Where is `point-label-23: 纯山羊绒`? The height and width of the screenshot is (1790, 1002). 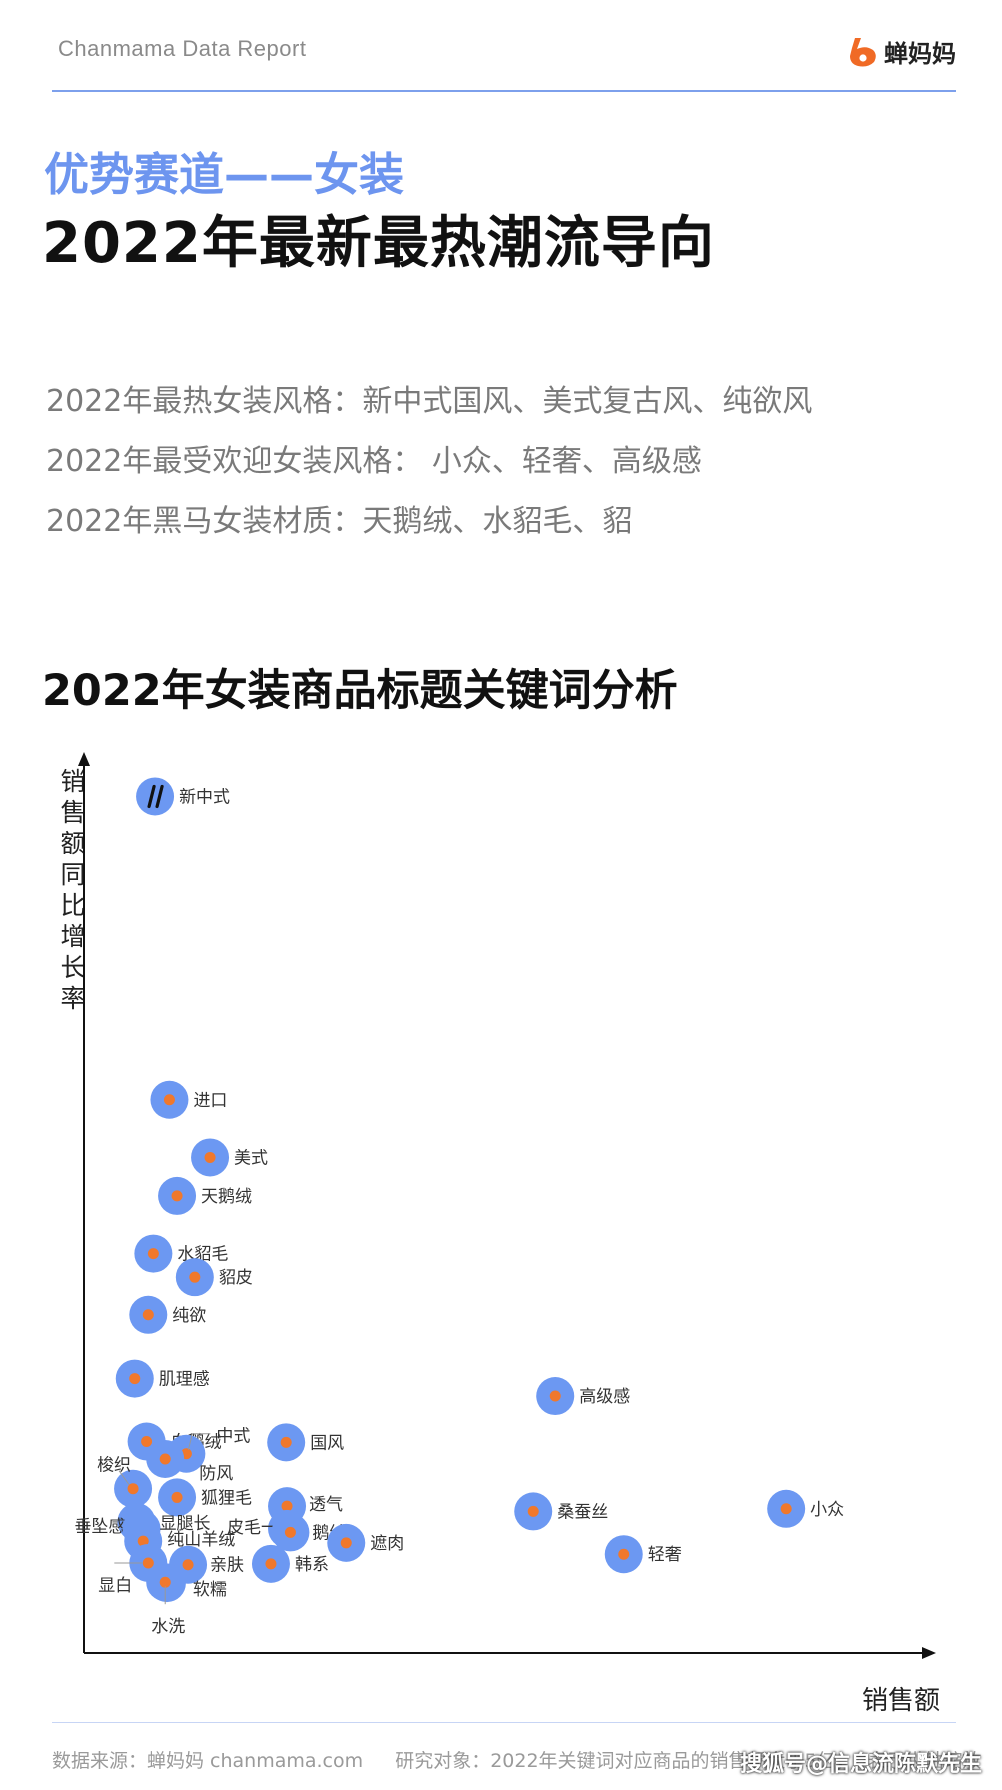
point-label-23: 纯山羊绒 is located at coordinates (201, 1540).